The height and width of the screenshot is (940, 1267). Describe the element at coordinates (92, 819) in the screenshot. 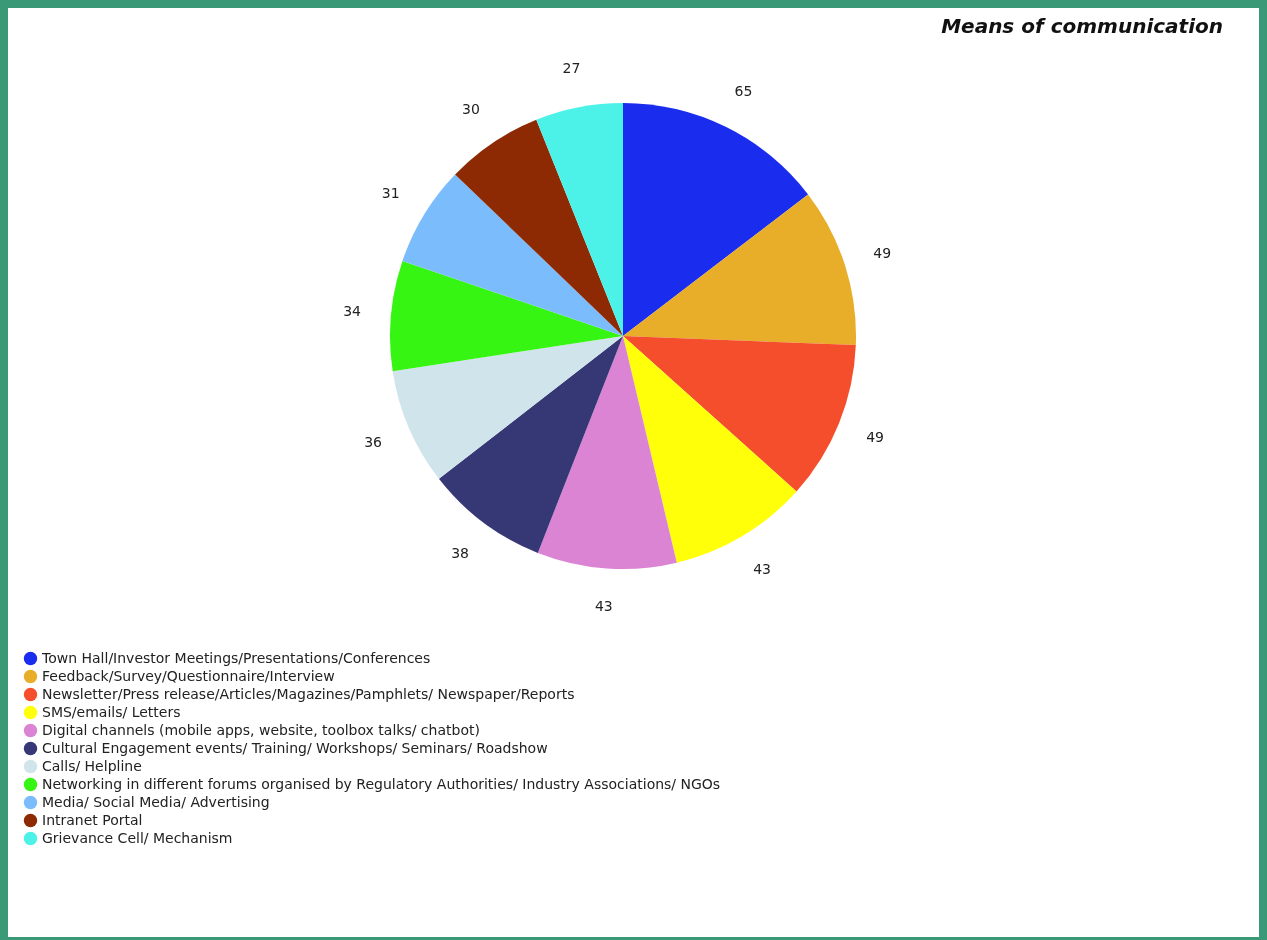

I see `legend-label: Intranet Portal` at that location.